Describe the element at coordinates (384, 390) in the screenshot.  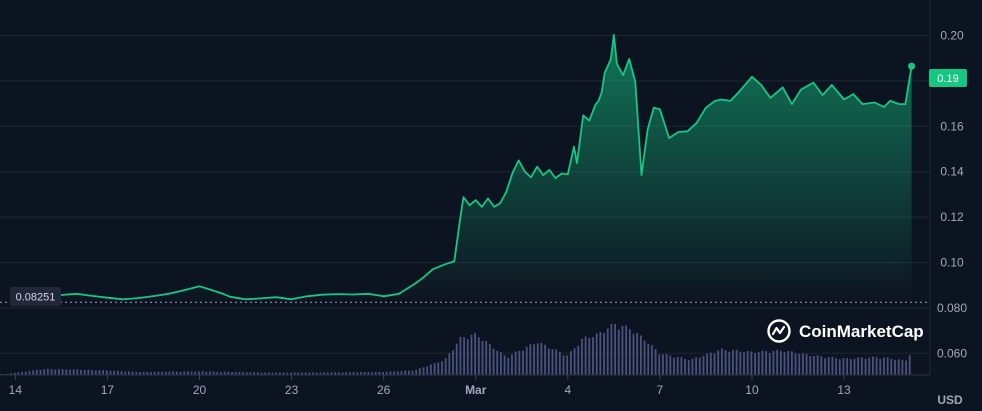
I see `x-tick-label: 26` at that location.